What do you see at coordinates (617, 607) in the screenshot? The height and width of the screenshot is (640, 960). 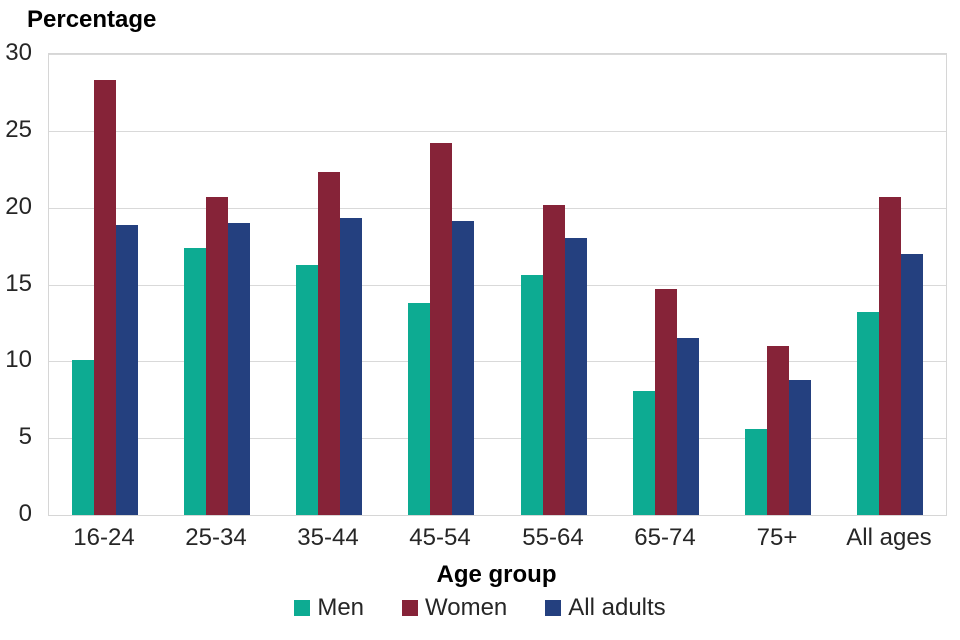 I see `legend-label: All adults` at bounding box center [617, 607].